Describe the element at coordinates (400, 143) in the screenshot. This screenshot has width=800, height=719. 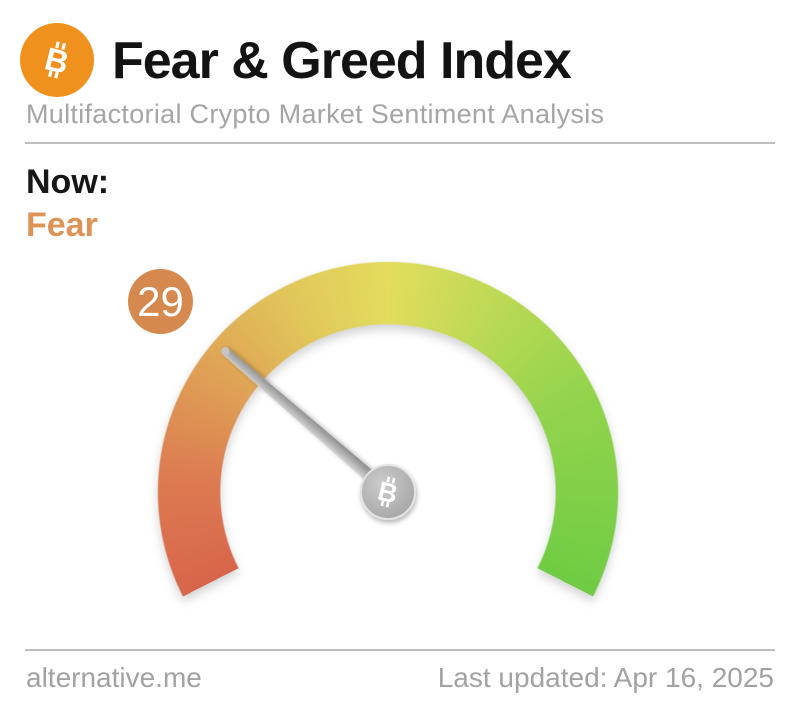
I see `header-divider` at that location.